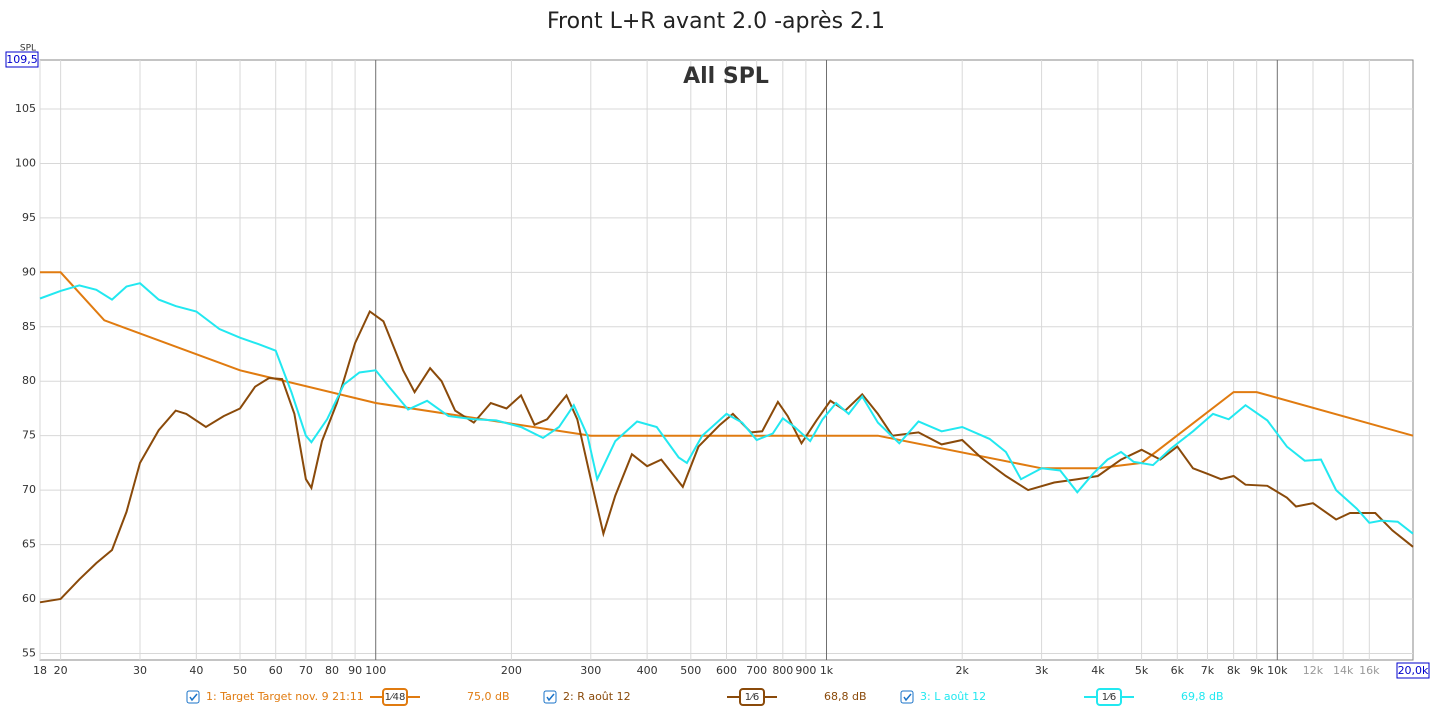 Image resolution: width=1433 pixels, height=709 pixels. I want to click on legend-smoothing: 1⁄48, so click(395, 697).